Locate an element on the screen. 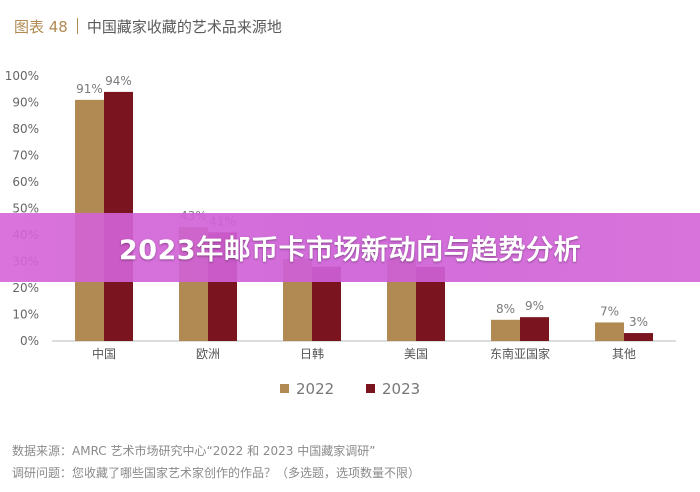 The image size is (700, 492). data-label: 9% is located at coordinates (534, 306).